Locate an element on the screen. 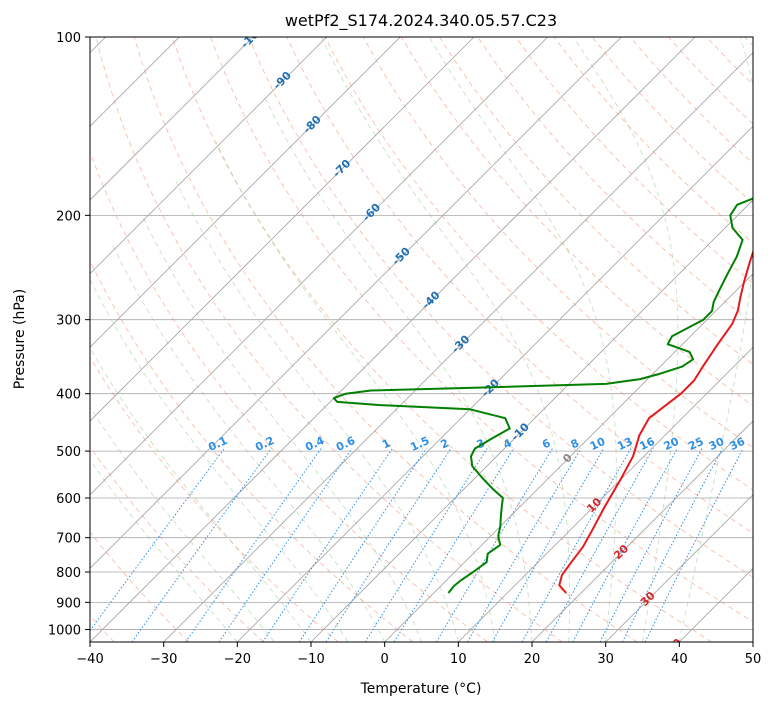 The width and height of the screenshot is (775, 708). temperature-profile-line is located at coordinates (655, 421).